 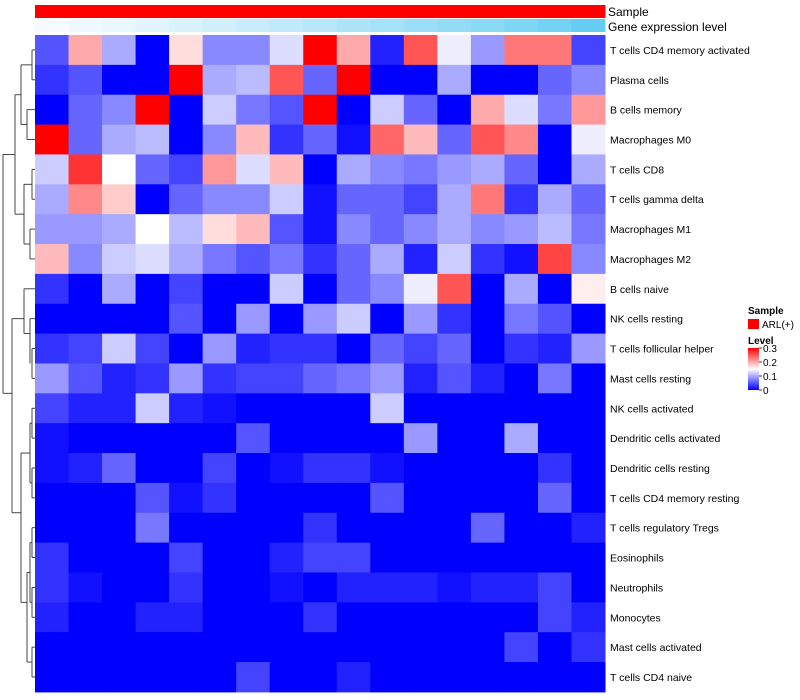 What do you see at coordinates (628, 12) in the screenshot?
I see `annotation-label-sample: Sample` at bounding box center [628, 12].